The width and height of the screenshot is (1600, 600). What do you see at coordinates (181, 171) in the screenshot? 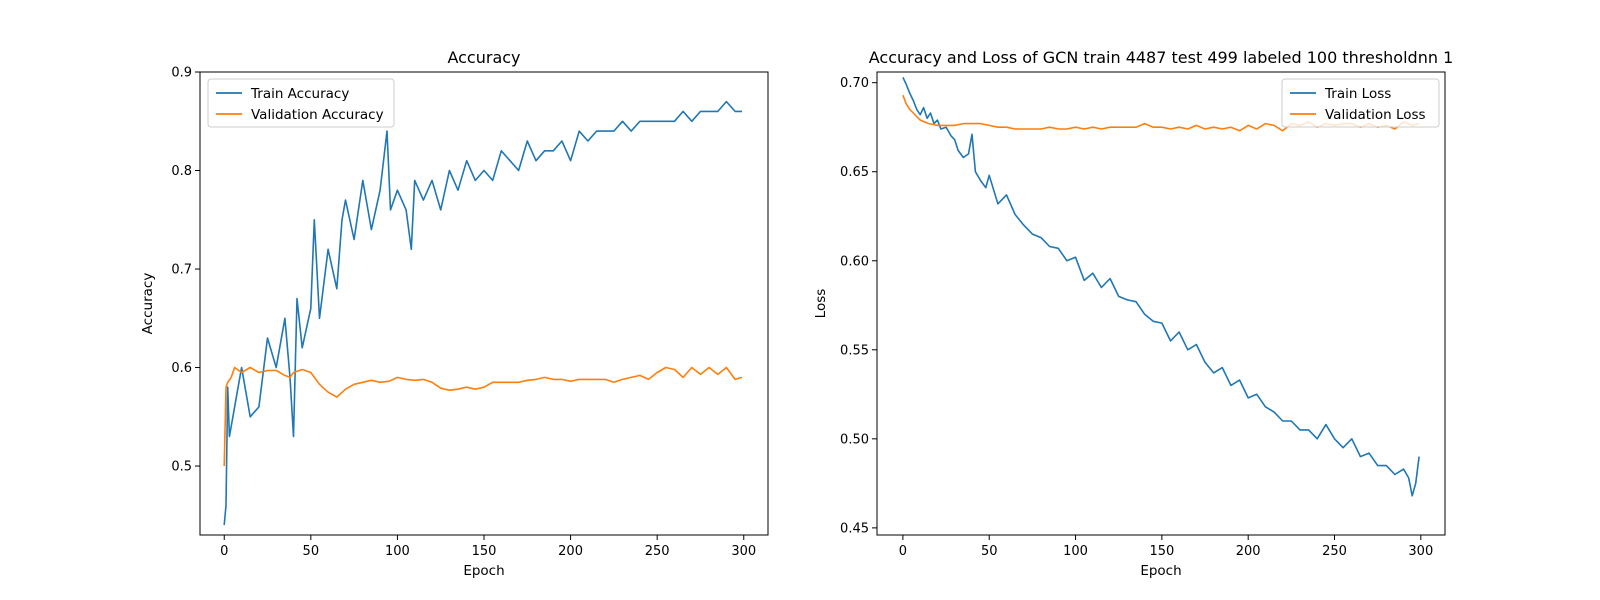
I see `y-tick-label: 0.8` at bounding box center [181, 171].